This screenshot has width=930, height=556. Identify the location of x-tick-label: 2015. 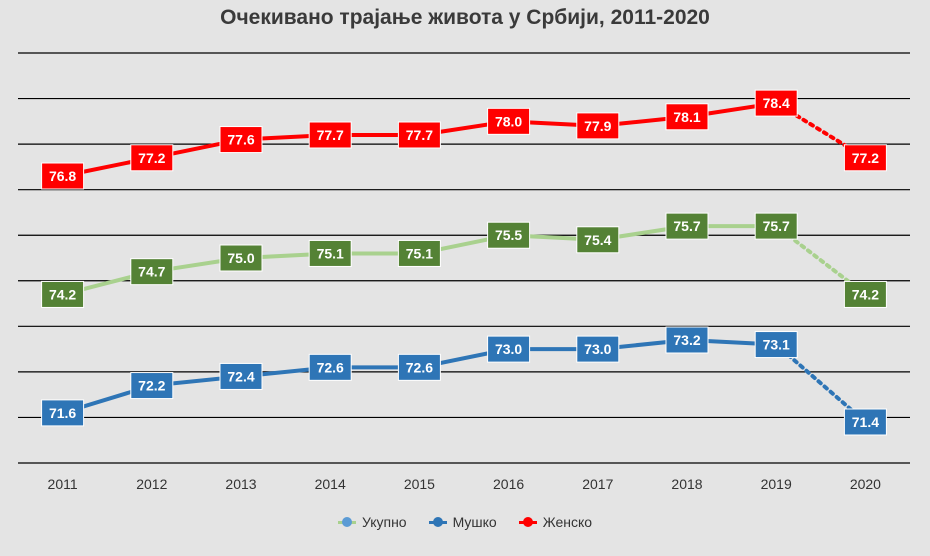
(419, 484).